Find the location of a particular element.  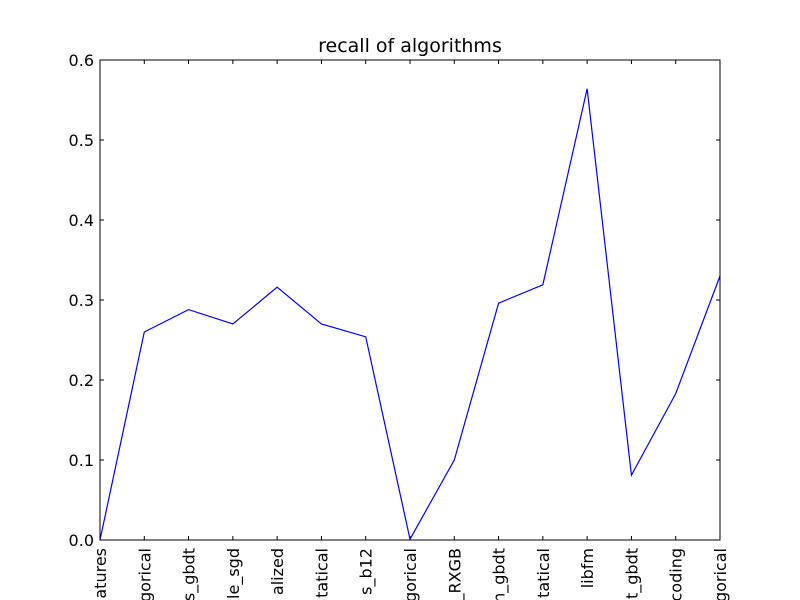

y-tick-label: 0.0 is located at coordinates (81, 540).